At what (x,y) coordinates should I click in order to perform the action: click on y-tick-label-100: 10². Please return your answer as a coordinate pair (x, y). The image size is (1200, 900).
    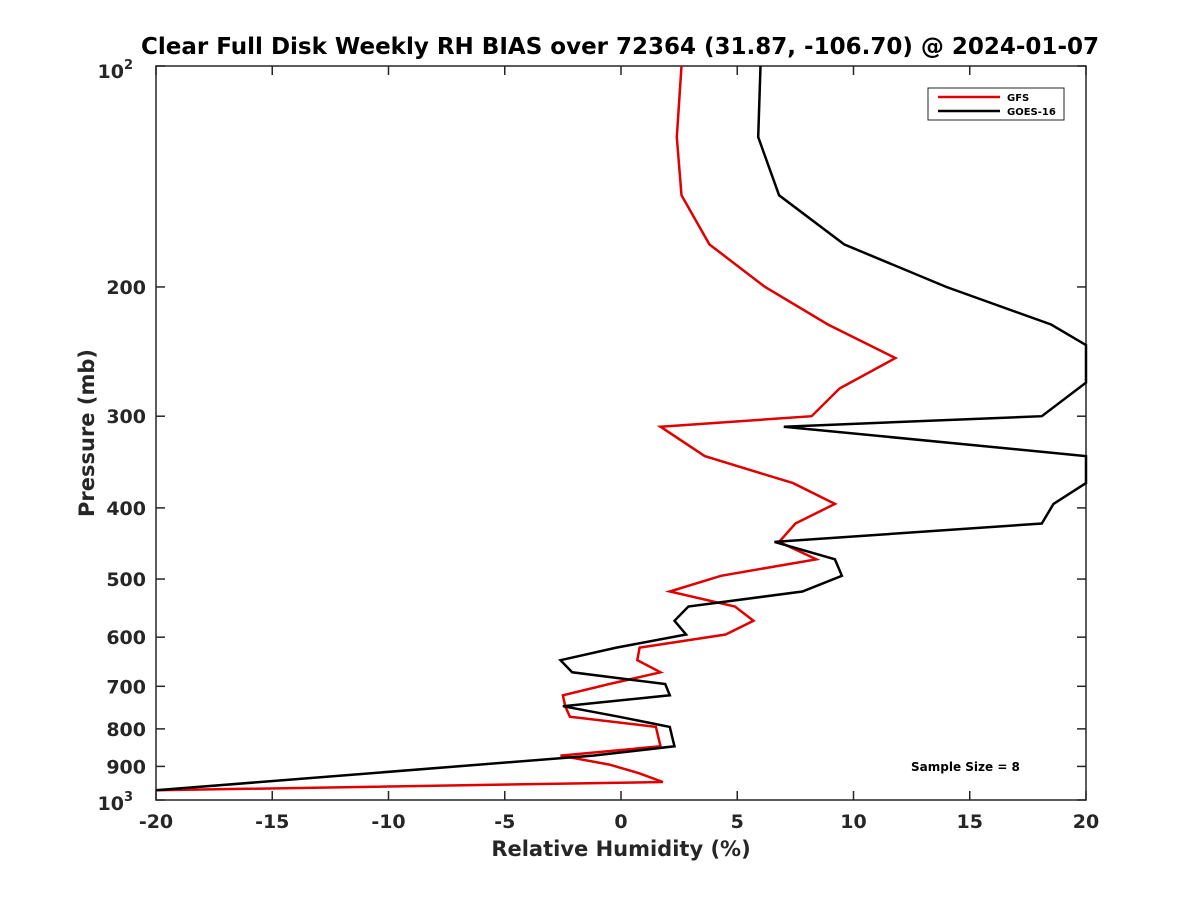
    Looking at the image, I should click on (116, 70).